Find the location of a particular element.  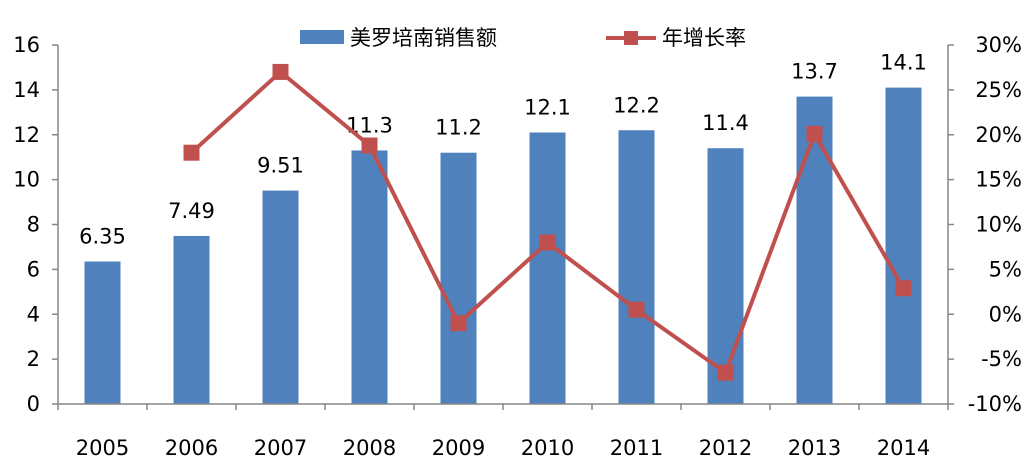

bar-data-label-2005: 6.35 is located at coordinates (102, 237).